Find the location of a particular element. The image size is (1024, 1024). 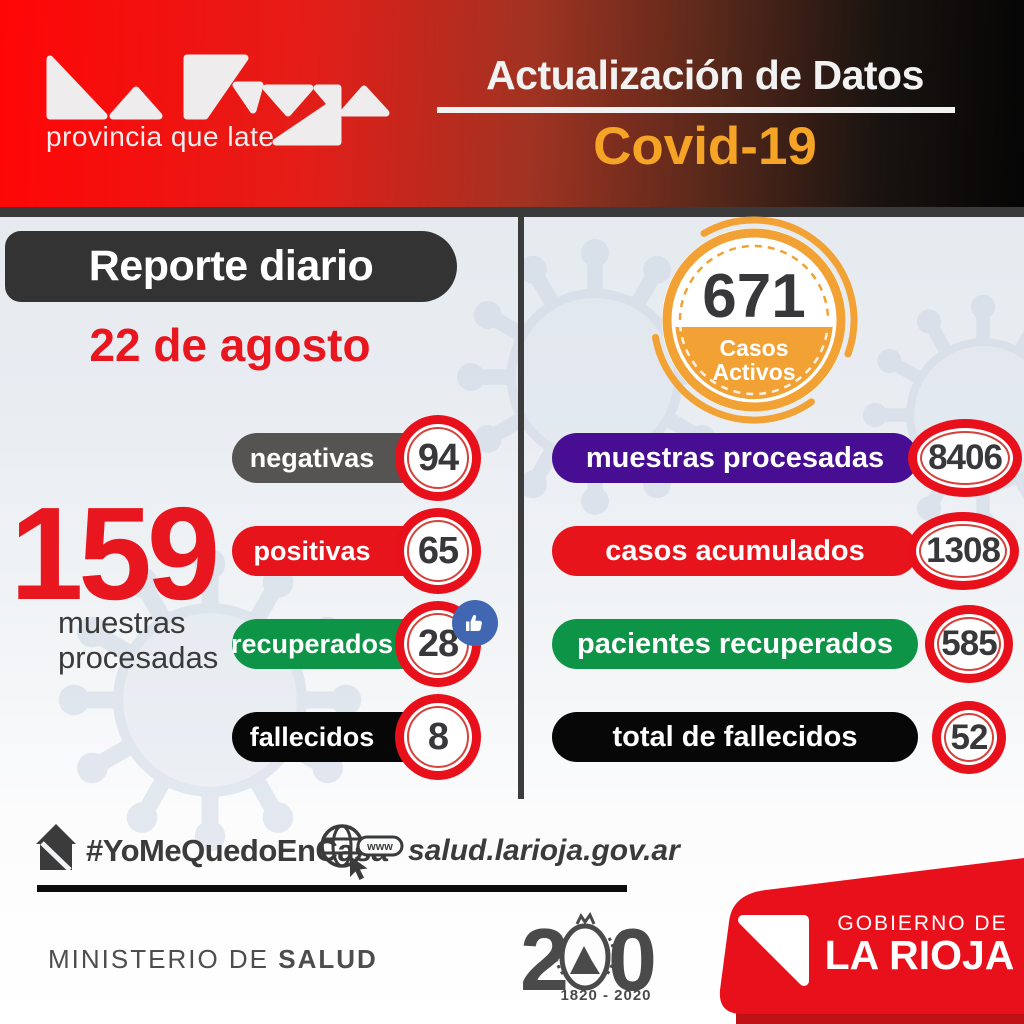

report-title-pill: Reporte diario is located at coordinates (231, 266).